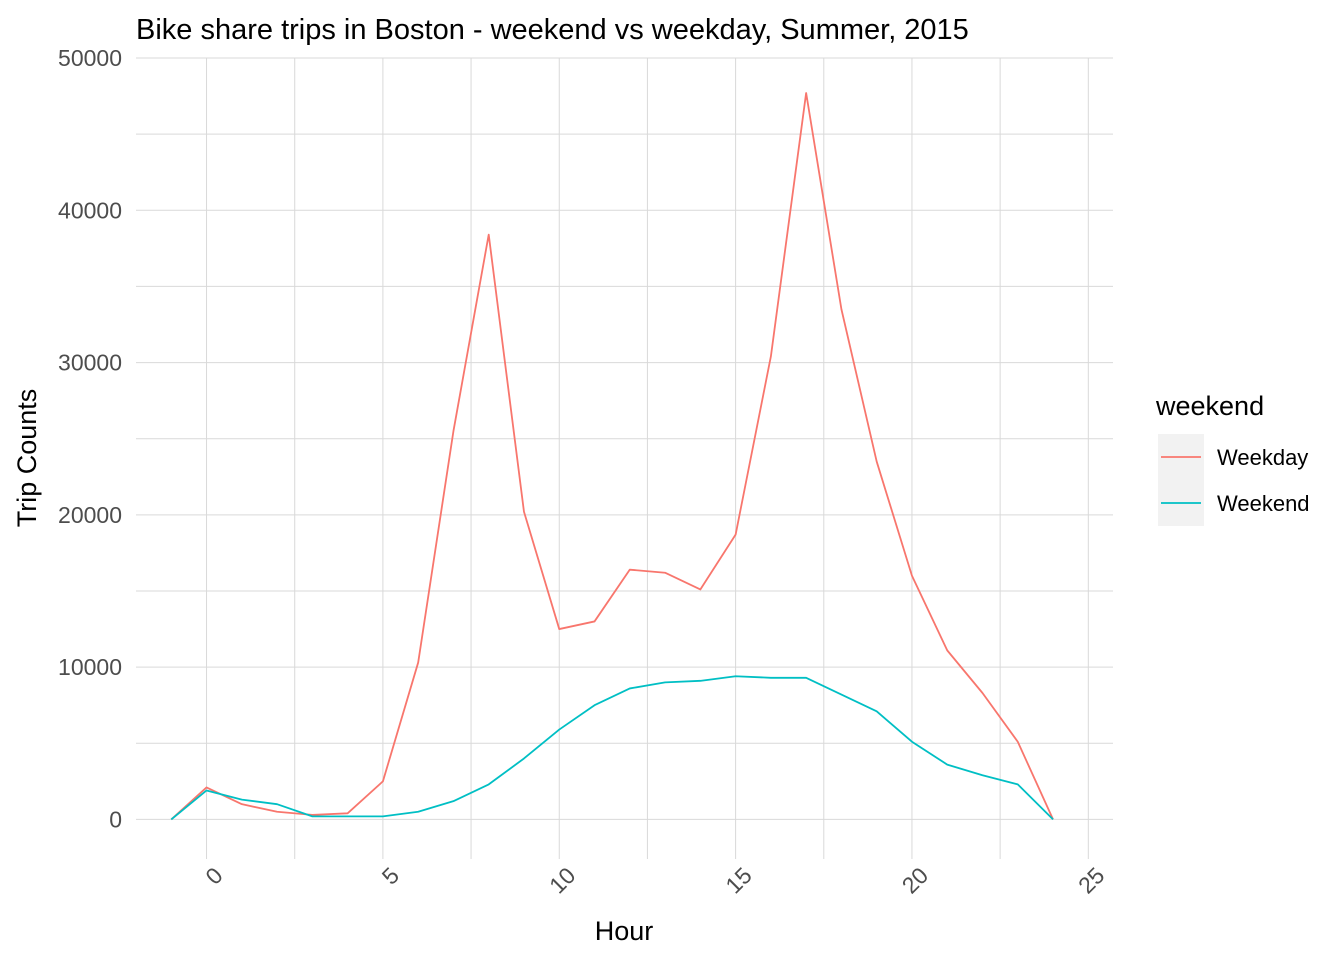 This screenshot has width=1344, height=960. I want to click on legend-title: weekend, so click(1209, 406).